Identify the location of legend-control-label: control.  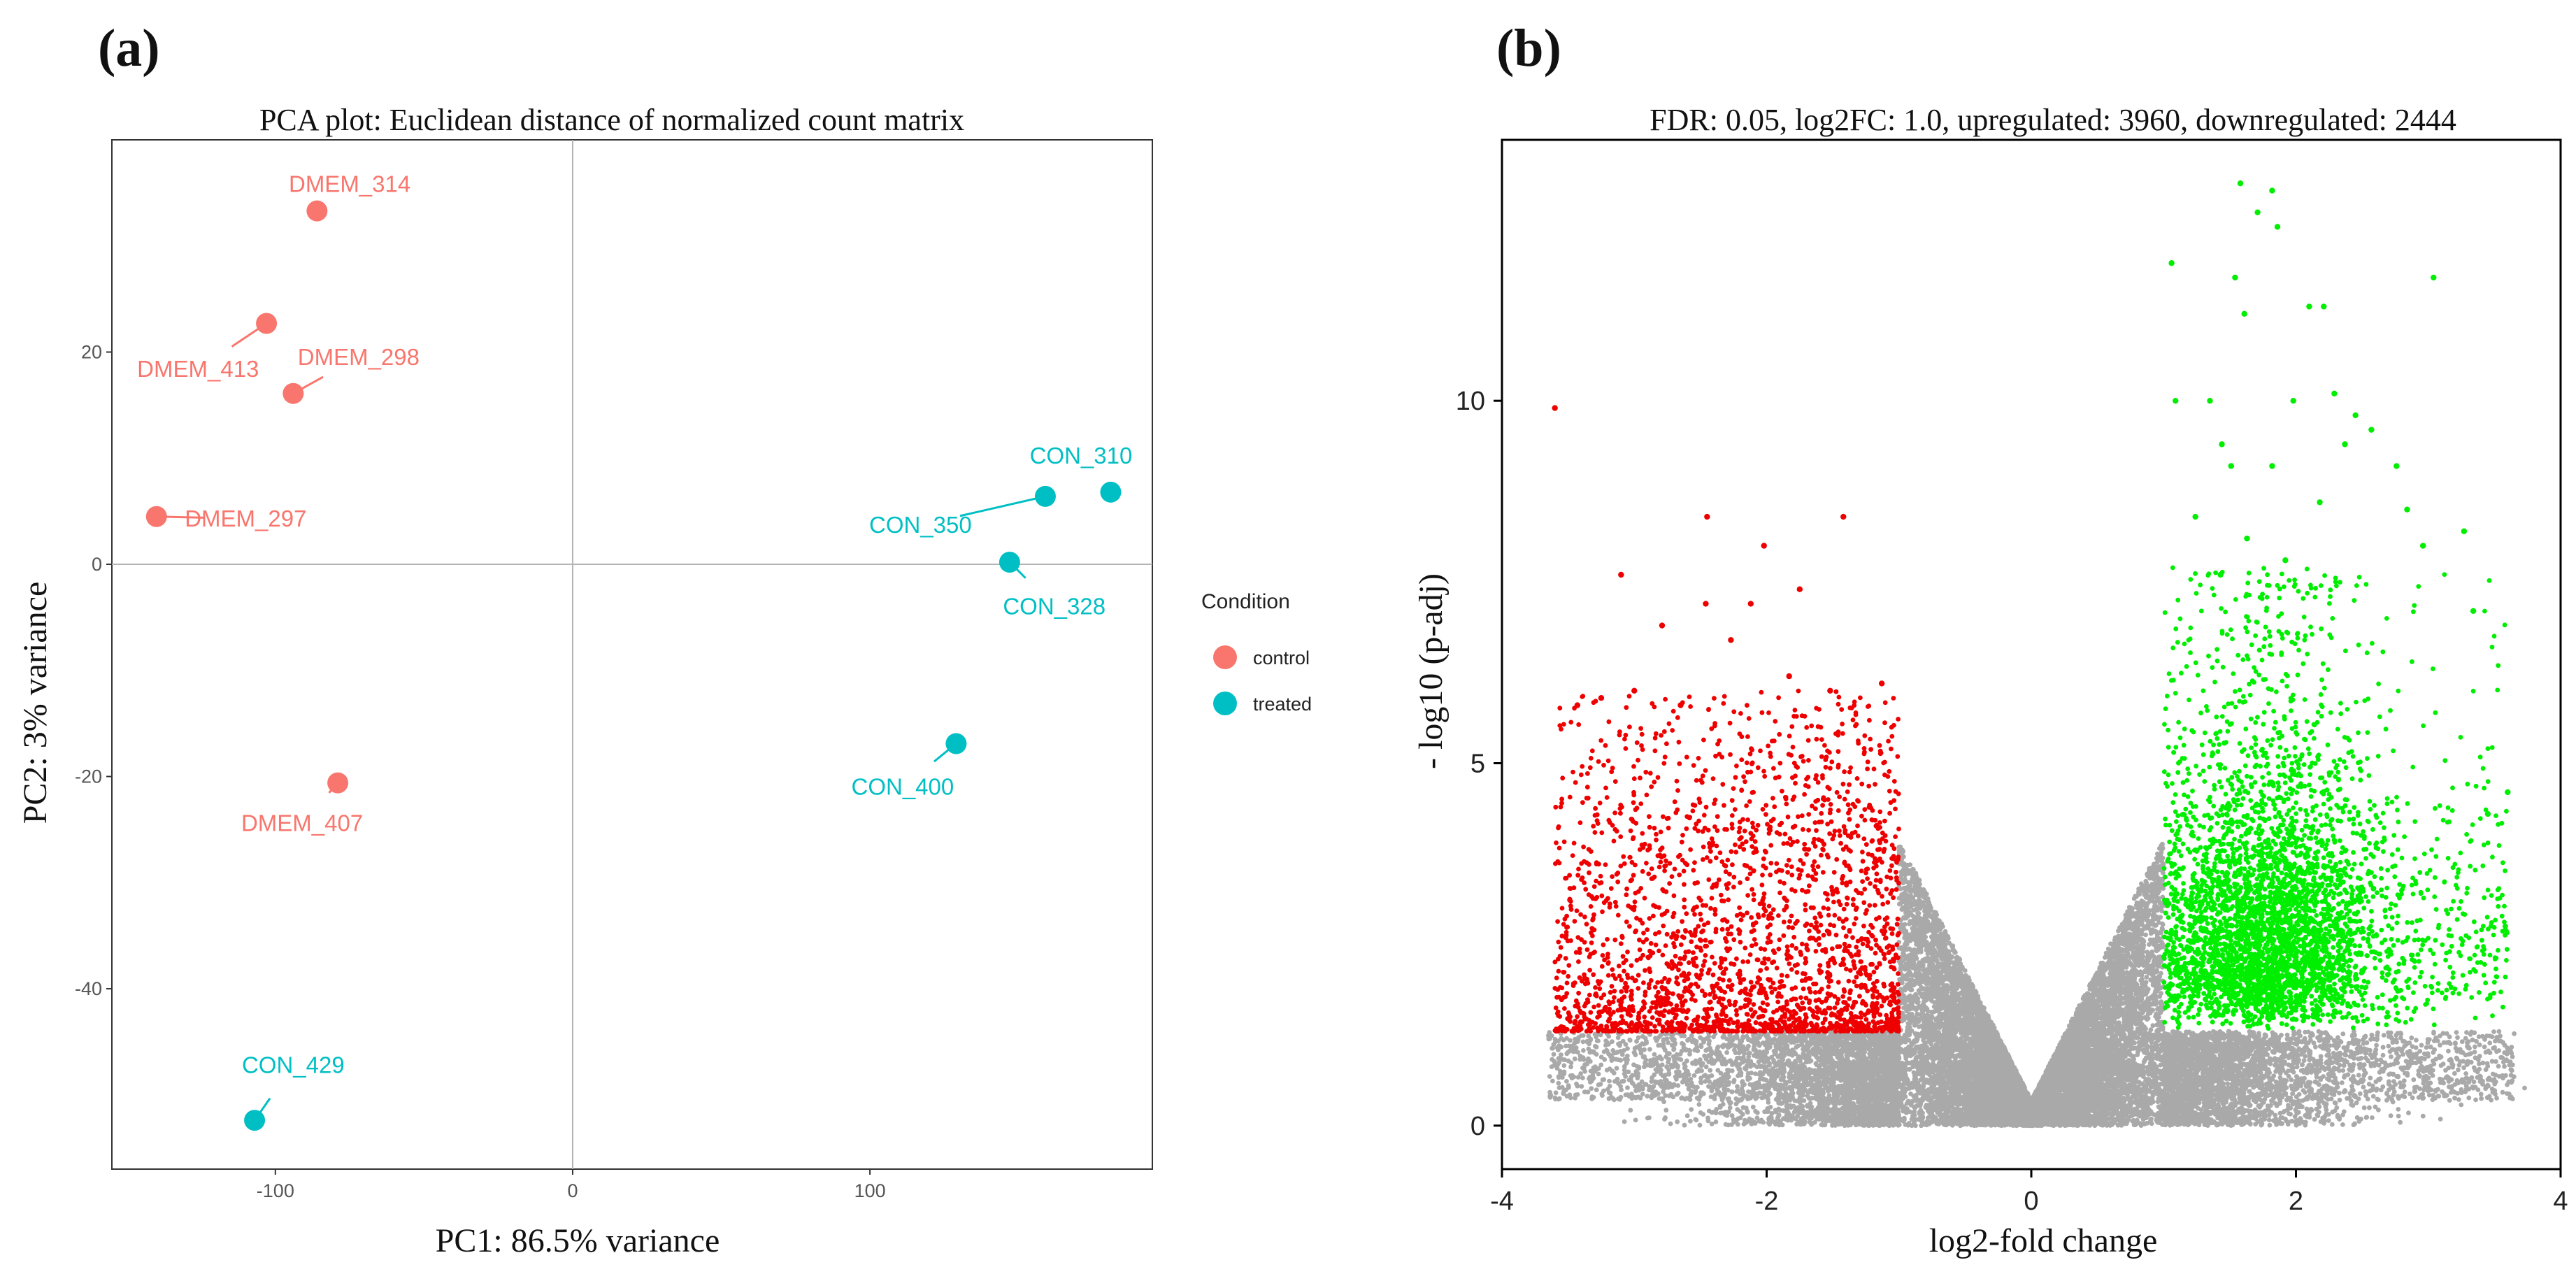
(1281, 657).